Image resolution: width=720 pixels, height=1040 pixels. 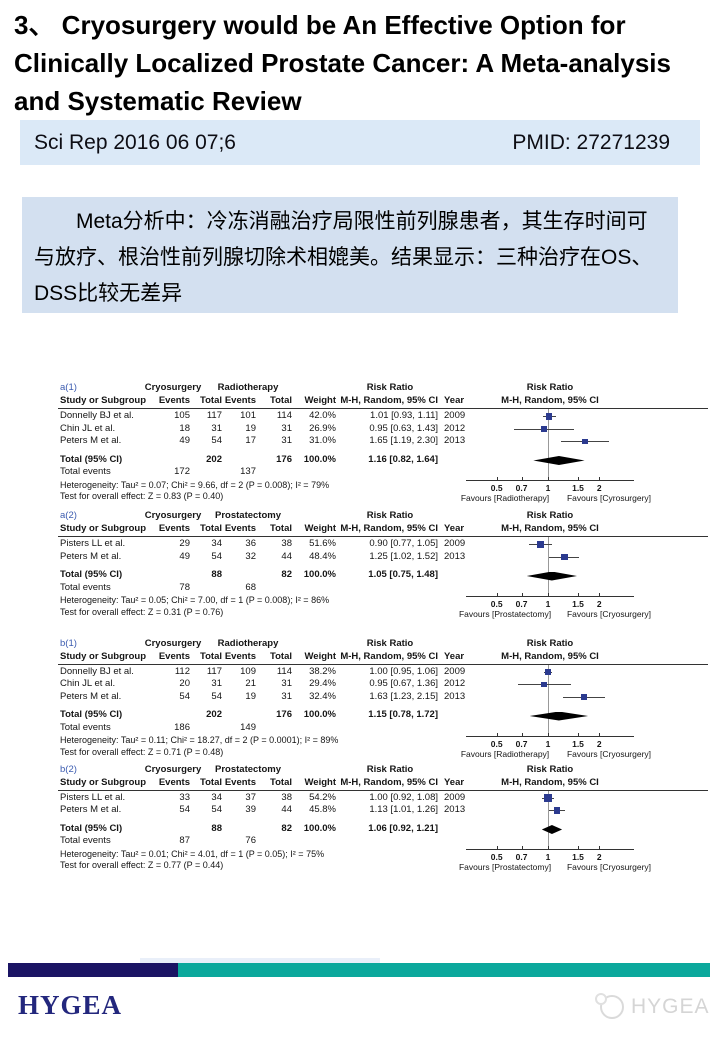 What do you see at coordinates (250, 587) in the screenshot?
I see `total-events2: 68` at bounding box center [250, 587].